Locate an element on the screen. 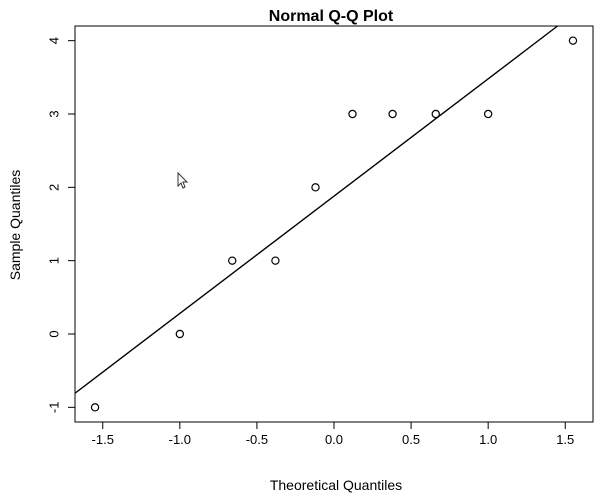 The image size is (600, 498). y-axis: -1 0 1 2 3 4 is located at coordinates (61, 225).